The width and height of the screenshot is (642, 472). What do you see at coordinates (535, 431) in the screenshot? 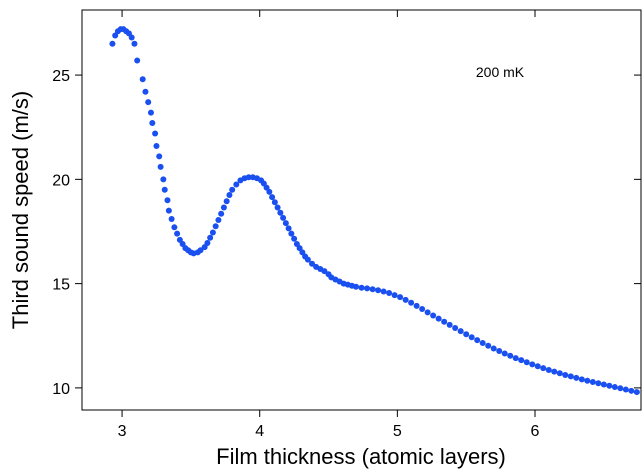
I see `x-tick-label: 6` at bounding box center [535, 431].